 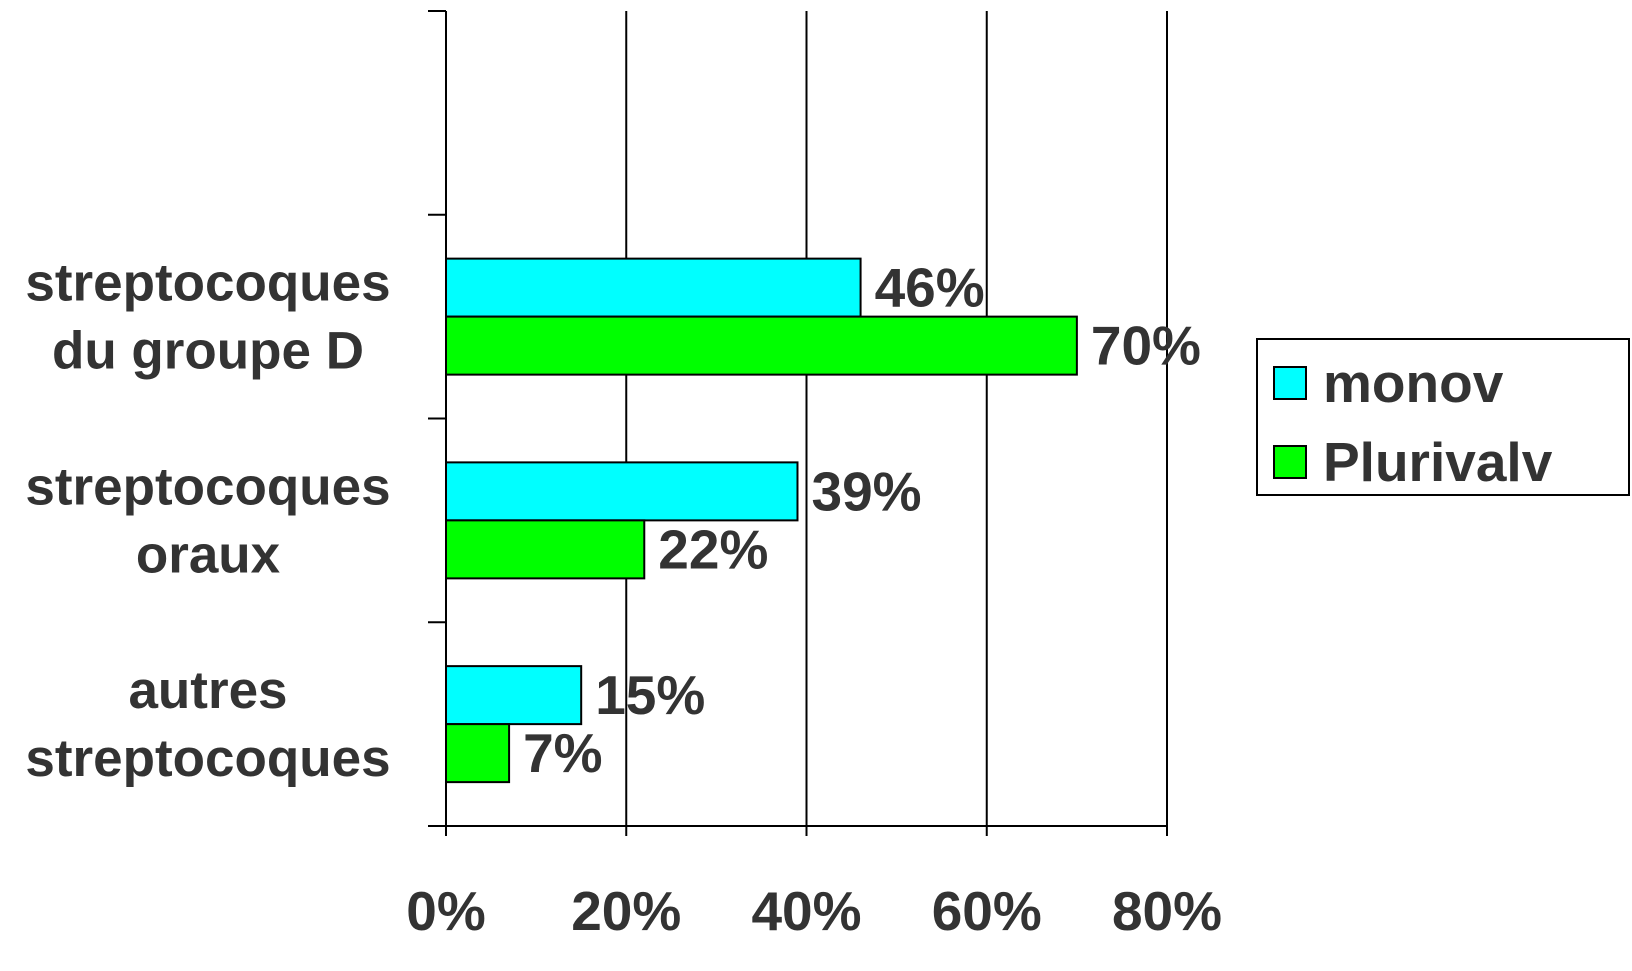 What do you see at coordinates (446, 911) in the screenshot?
I see `x-tick-label: 0%` at bounding box center [446, 911].